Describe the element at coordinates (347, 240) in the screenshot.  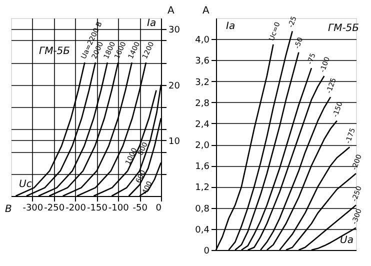
I see `annotation: Uа` at that location.